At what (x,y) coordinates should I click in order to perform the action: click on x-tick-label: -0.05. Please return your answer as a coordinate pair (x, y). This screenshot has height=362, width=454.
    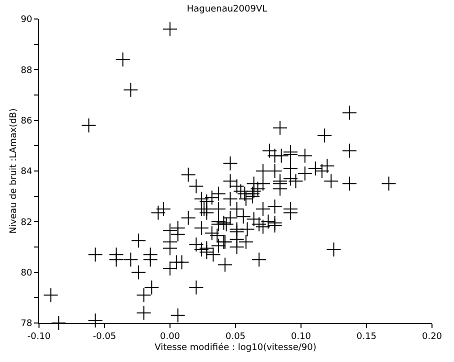
    Looking at the image, I should click on (104, 337).